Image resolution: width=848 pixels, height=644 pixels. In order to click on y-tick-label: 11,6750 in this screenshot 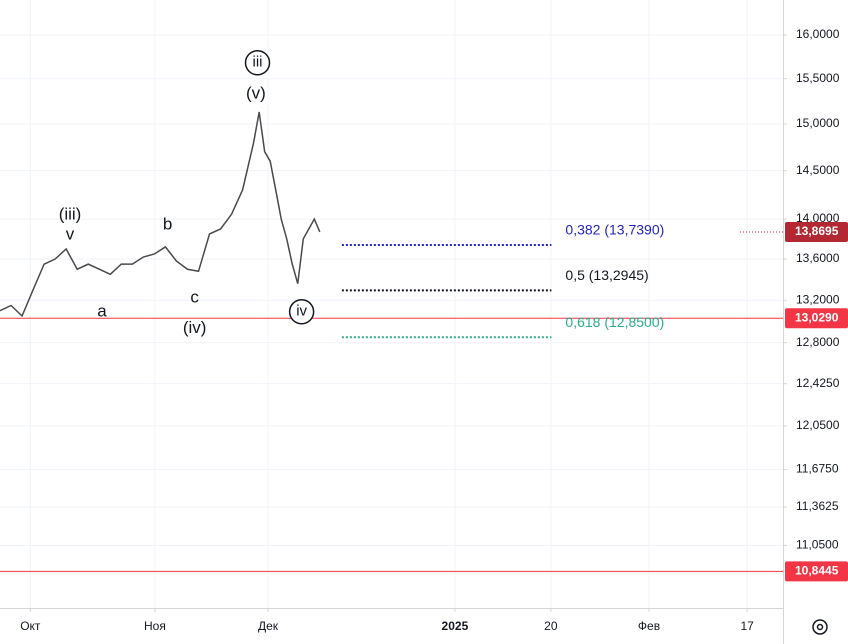, I will do `click(817, 469)`.